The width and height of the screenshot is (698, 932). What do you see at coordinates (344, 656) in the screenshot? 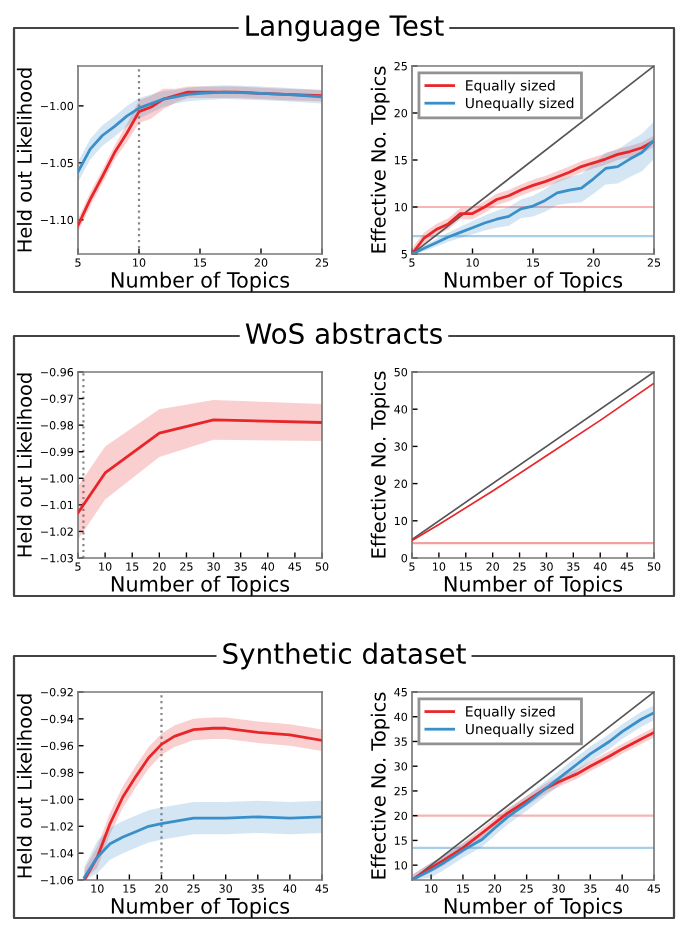
I see `chart-title: Synthetic dataset` at bounding box center [344, 656].